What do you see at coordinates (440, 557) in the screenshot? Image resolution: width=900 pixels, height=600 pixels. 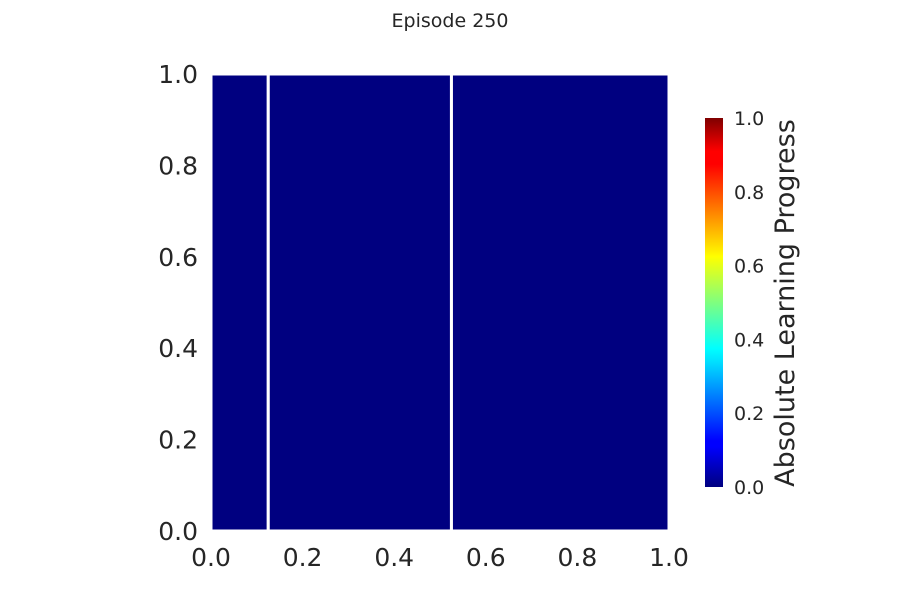 I see `x-axis: 0.0 0.2 0.4 0.6 0.8 1.0` at bounding box center [440, 557].